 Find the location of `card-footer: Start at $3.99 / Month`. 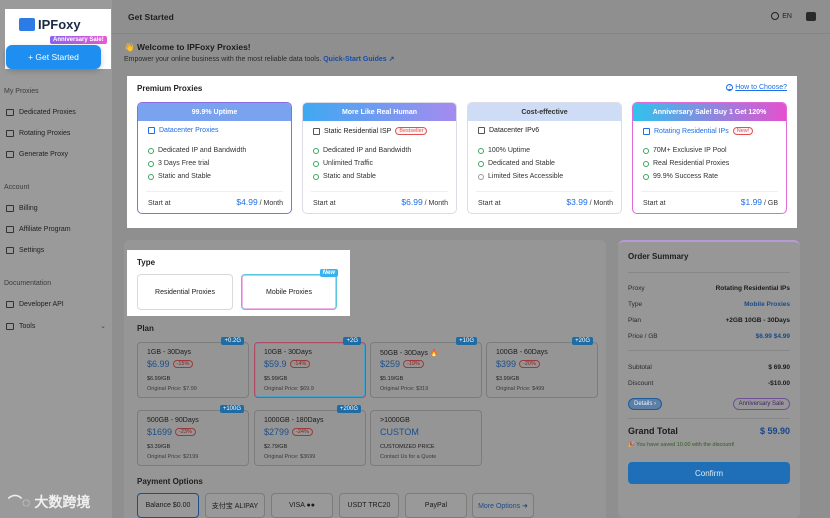

card-footer: Start at $3.99 / Month is located at coordinates (545, 202).